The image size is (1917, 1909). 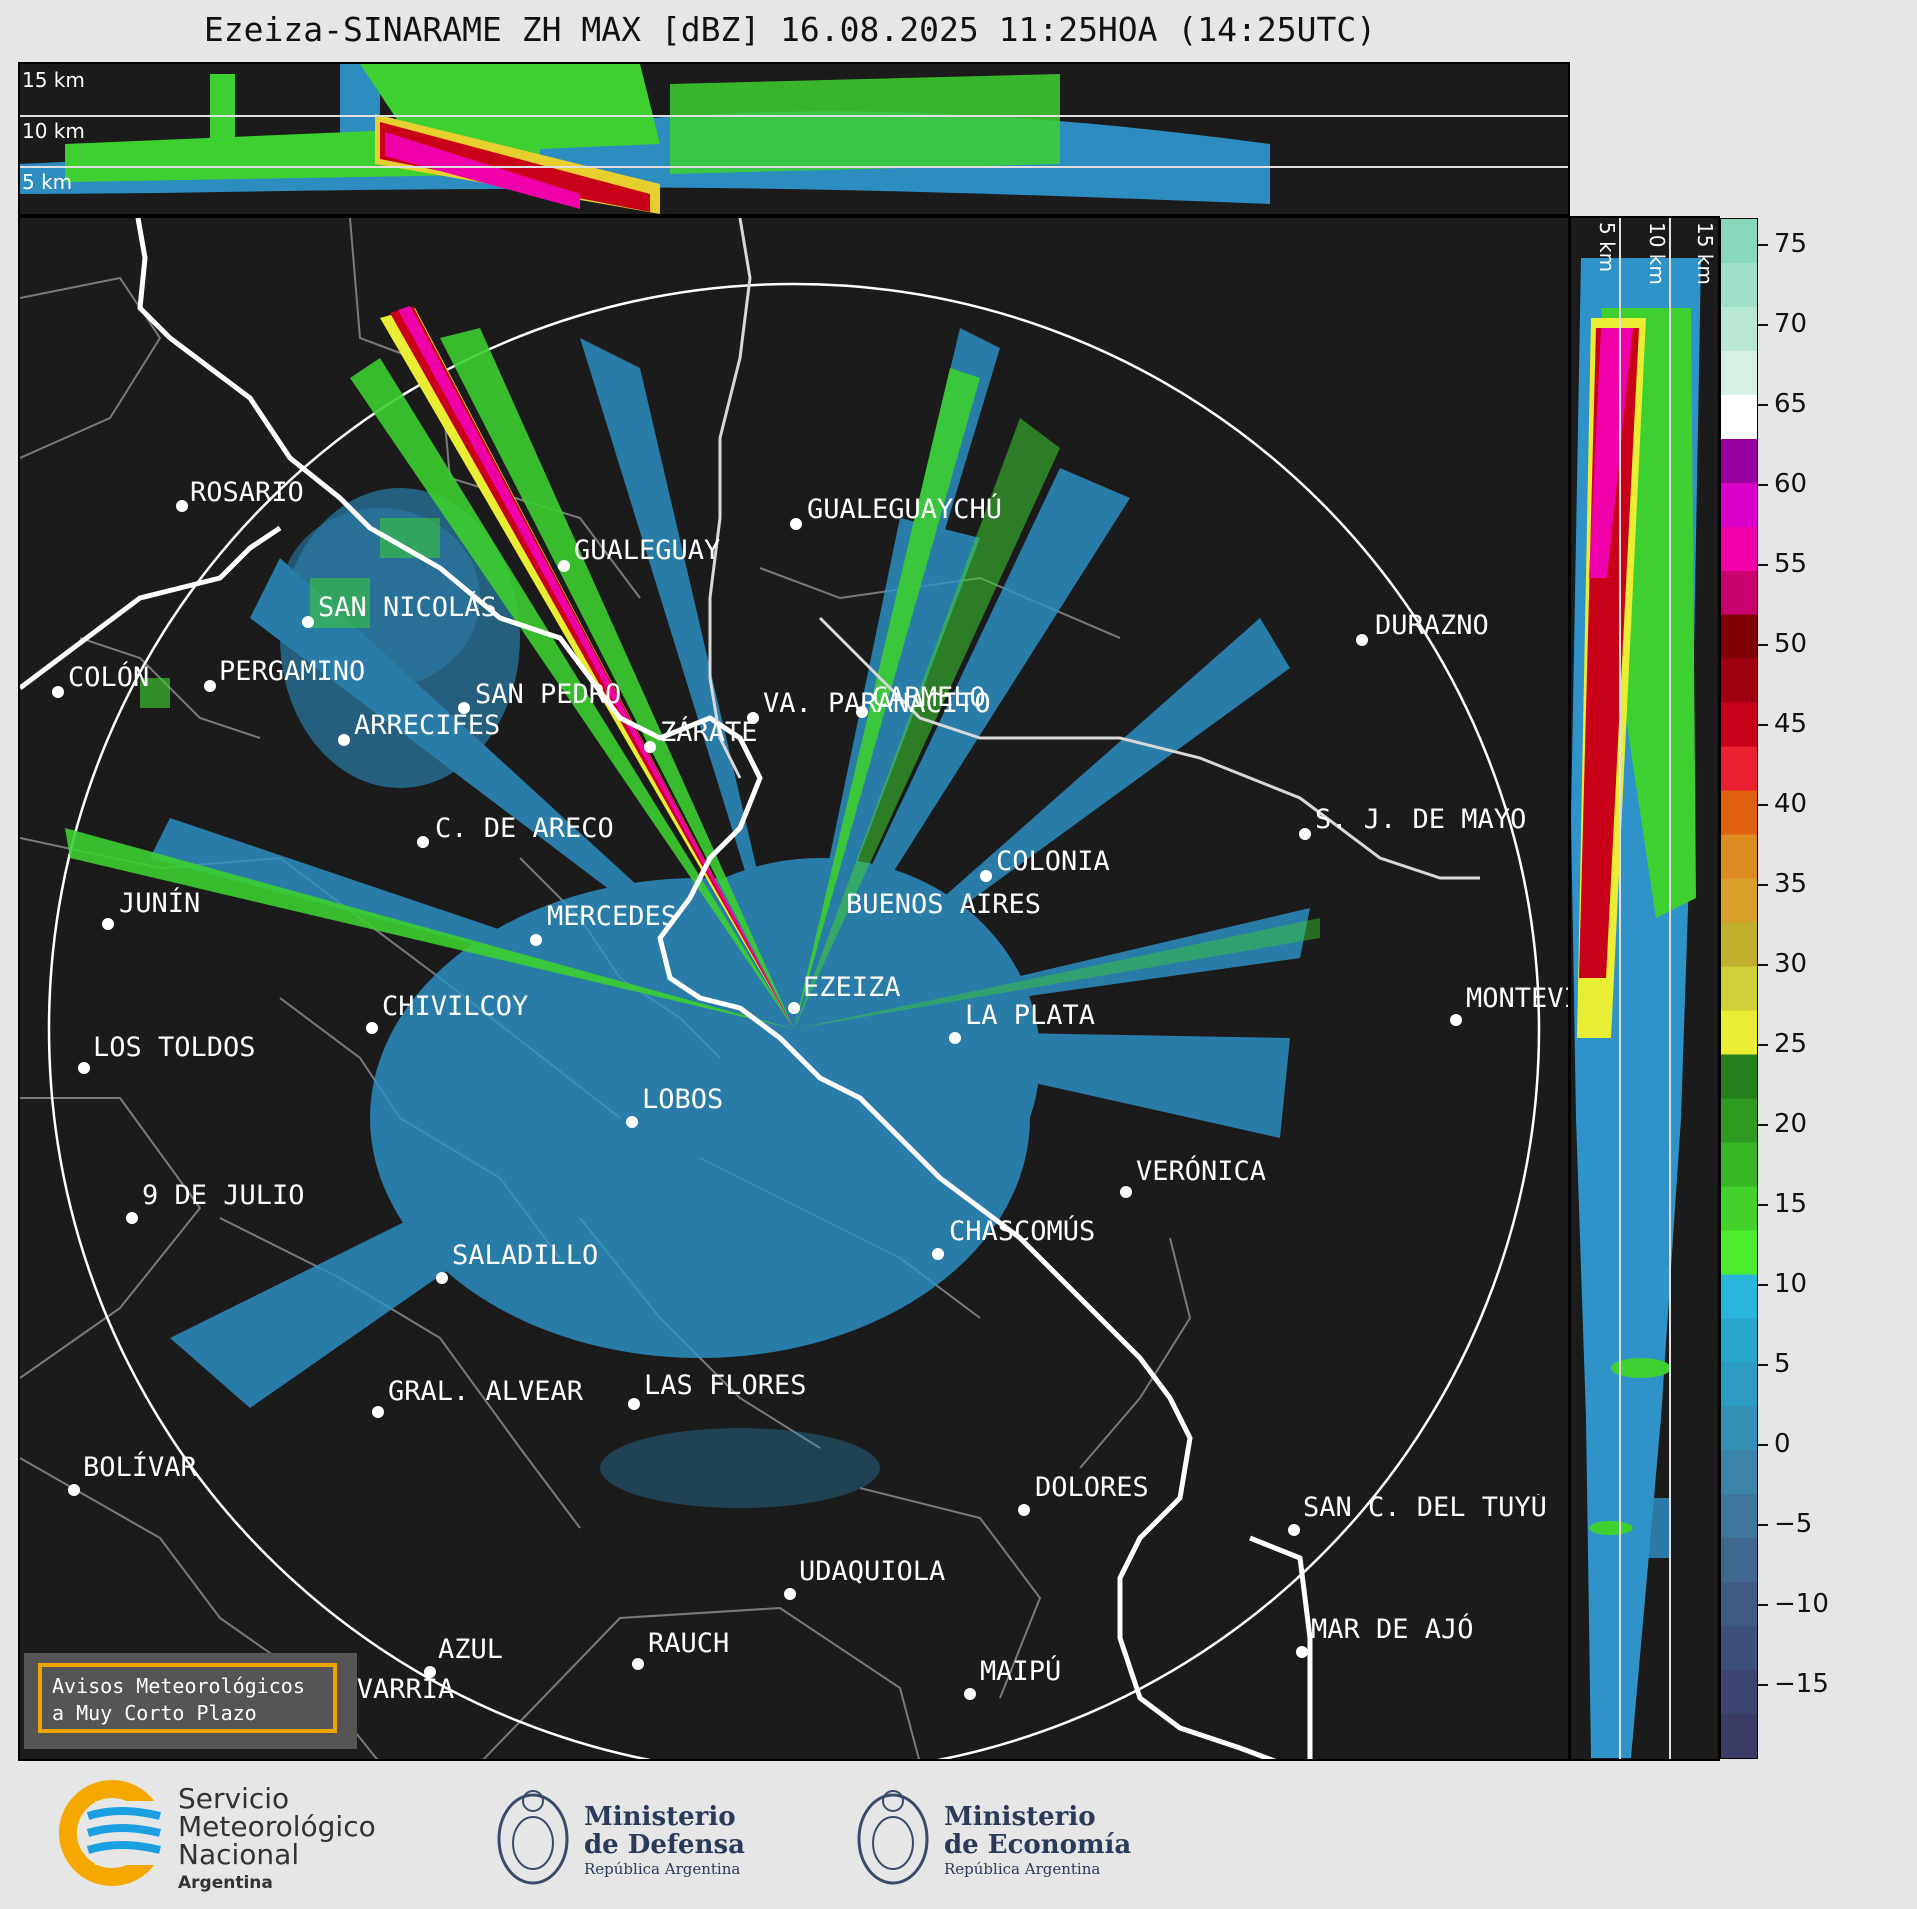 I want to click on city-label-junin: JUNÍN, so click(x=160, y=903).